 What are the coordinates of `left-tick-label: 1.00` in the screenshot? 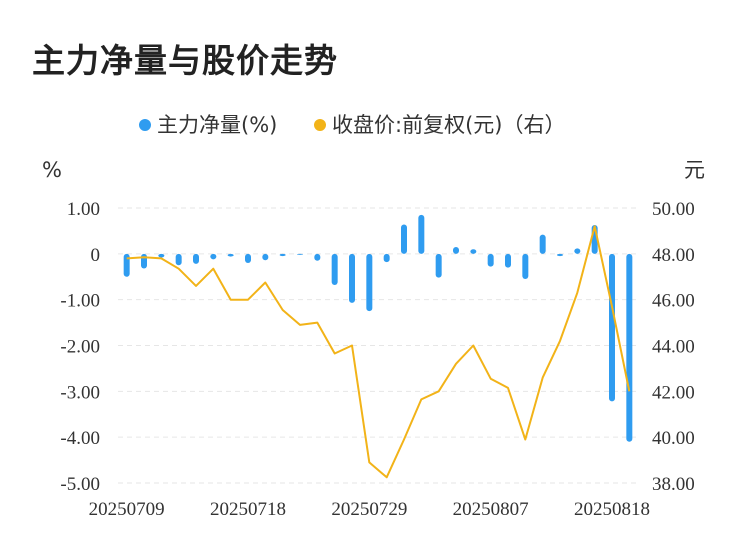 It's located at (83, 209).